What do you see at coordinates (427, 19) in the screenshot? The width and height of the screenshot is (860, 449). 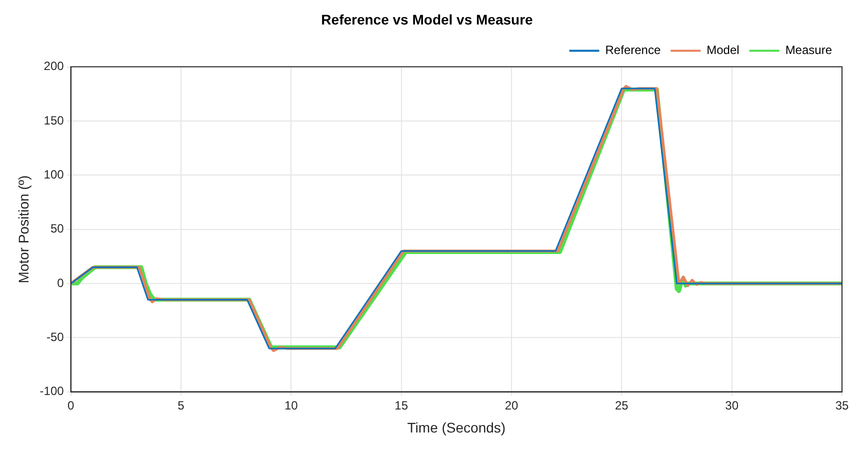 I see `chart-title: Reference vs Model vs Measure` at bounding box center [427, 19].